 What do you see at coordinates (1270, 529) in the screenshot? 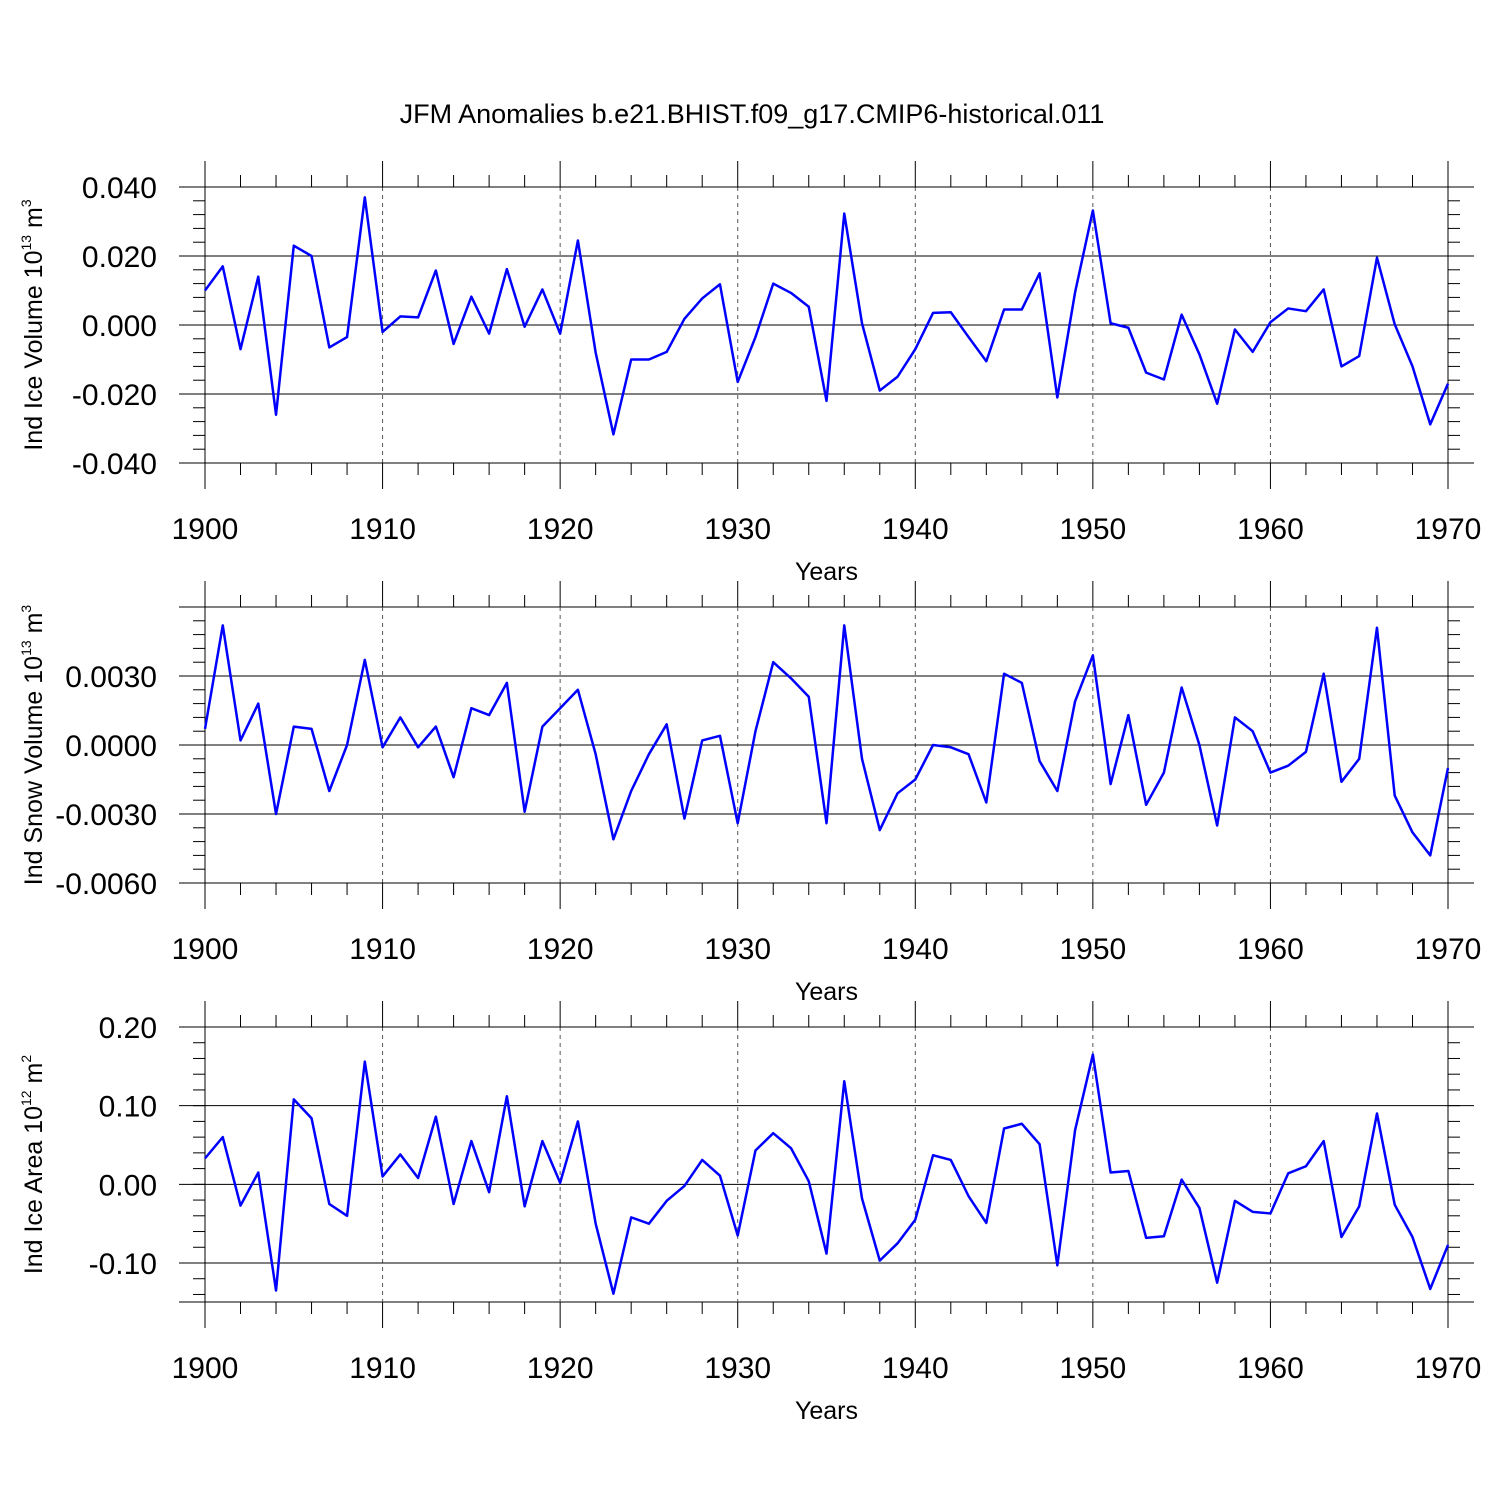
I see `ice-volume-x-tick-label: 1960` at bounding box center [1270, 529].